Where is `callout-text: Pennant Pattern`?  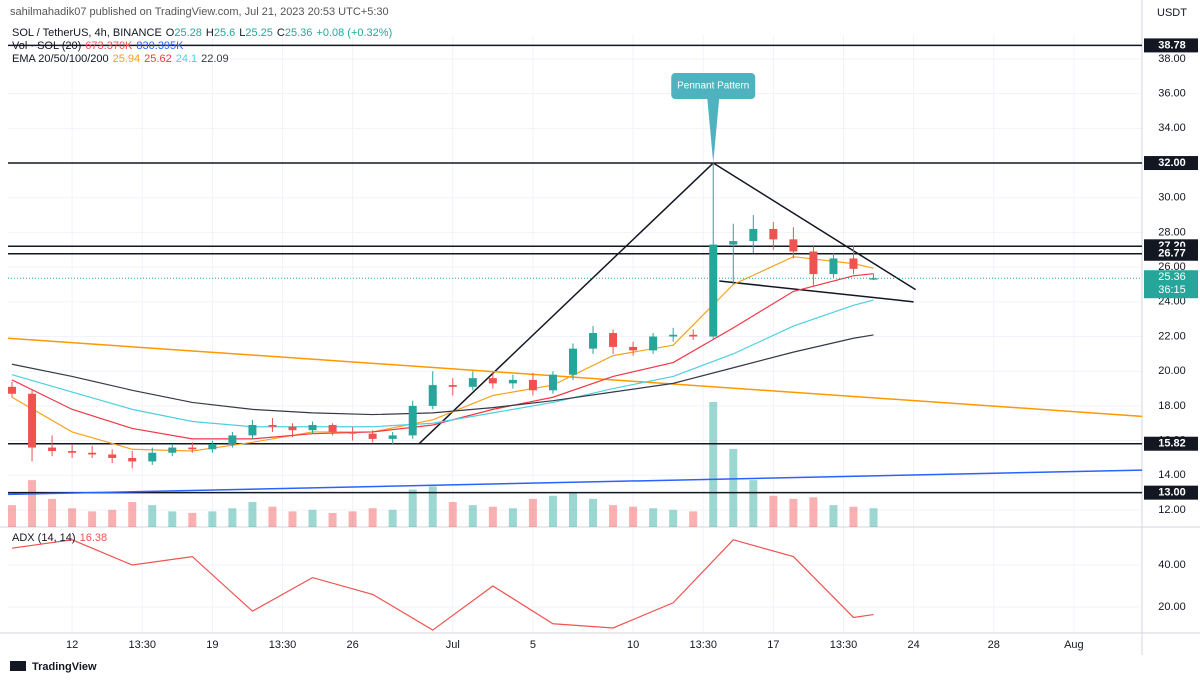
callout-text: Pennant Pattern is located at coordinates (713, 86).